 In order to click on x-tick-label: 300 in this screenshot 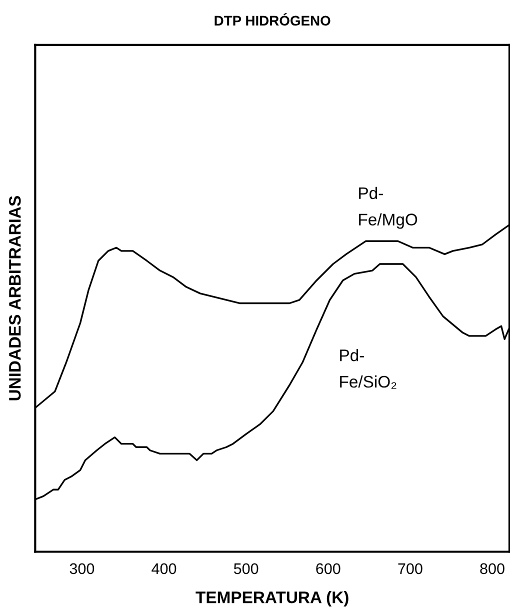, I will do `click(82, 568)`.